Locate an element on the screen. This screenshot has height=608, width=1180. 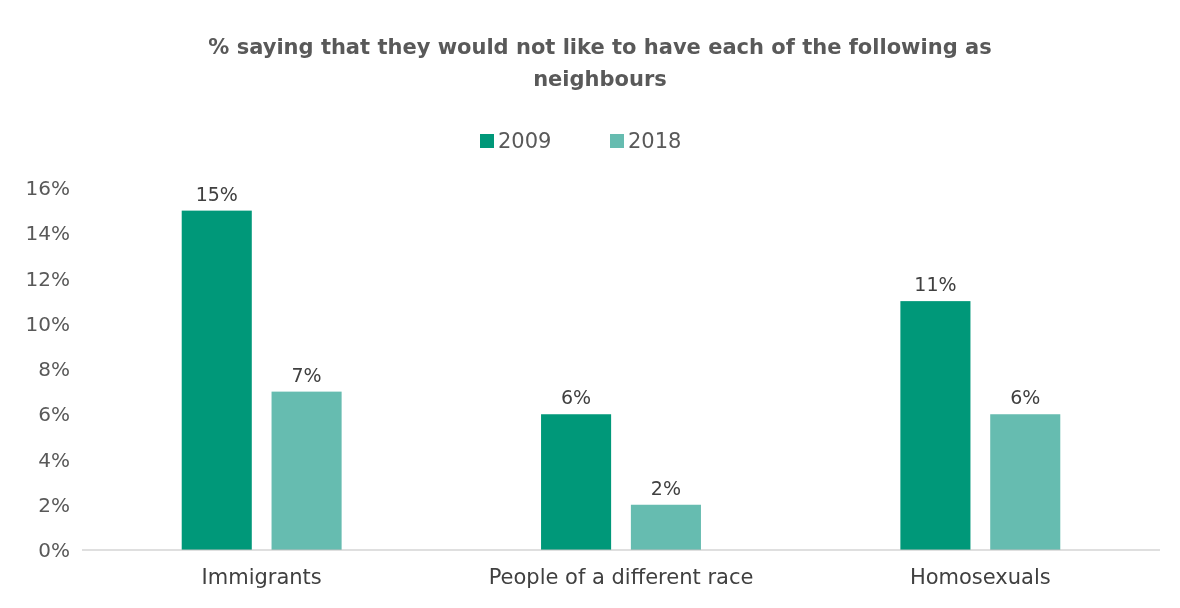
legend-label: 2018 is located at coordinates (655, 141).